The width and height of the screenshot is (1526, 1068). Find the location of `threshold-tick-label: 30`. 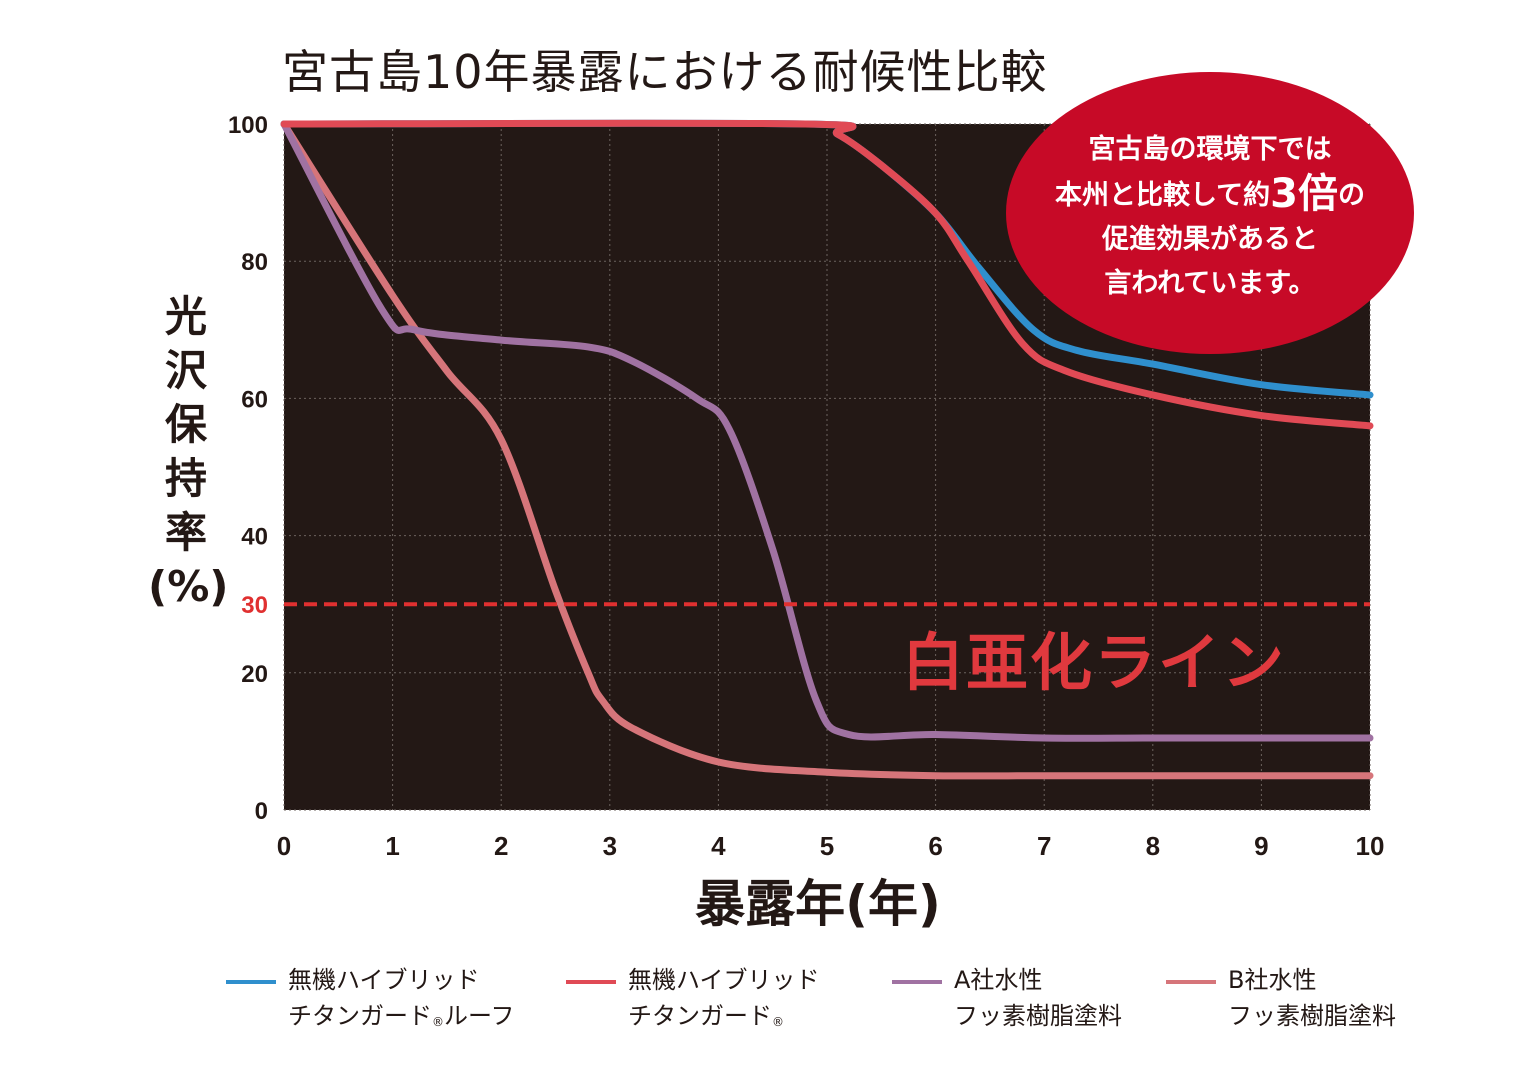

threshold-tick-label: 30 is located at coordinates (254, 605).